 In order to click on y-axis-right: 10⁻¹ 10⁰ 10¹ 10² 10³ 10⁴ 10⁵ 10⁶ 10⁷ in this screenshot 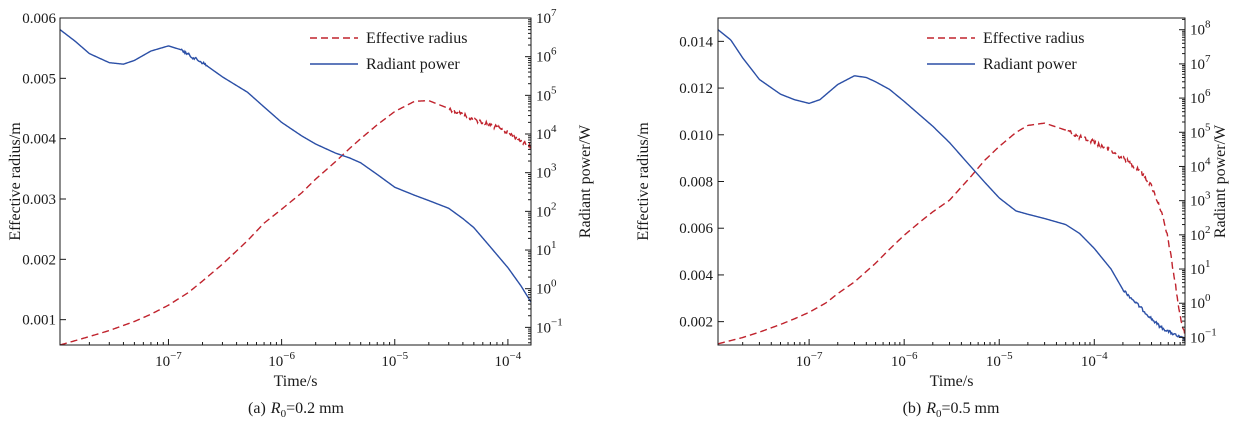, I will do `click(544, 175)`.